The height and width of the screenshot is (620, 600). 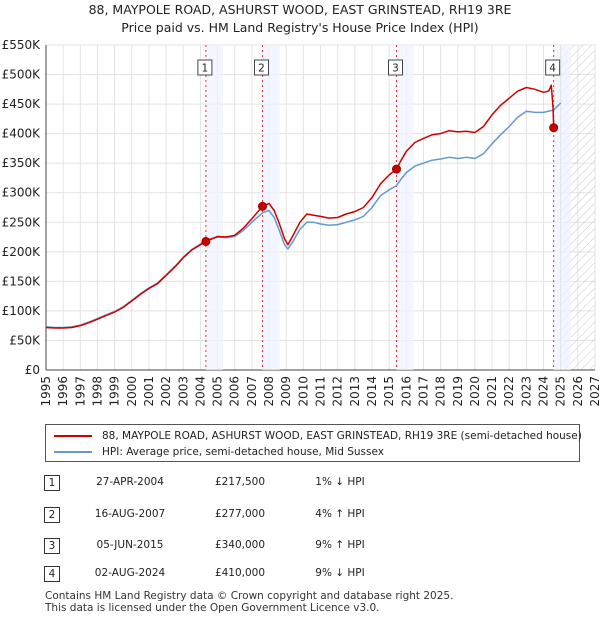 I want to click on x-tick-label: 2010, so click(x=303, y=391).